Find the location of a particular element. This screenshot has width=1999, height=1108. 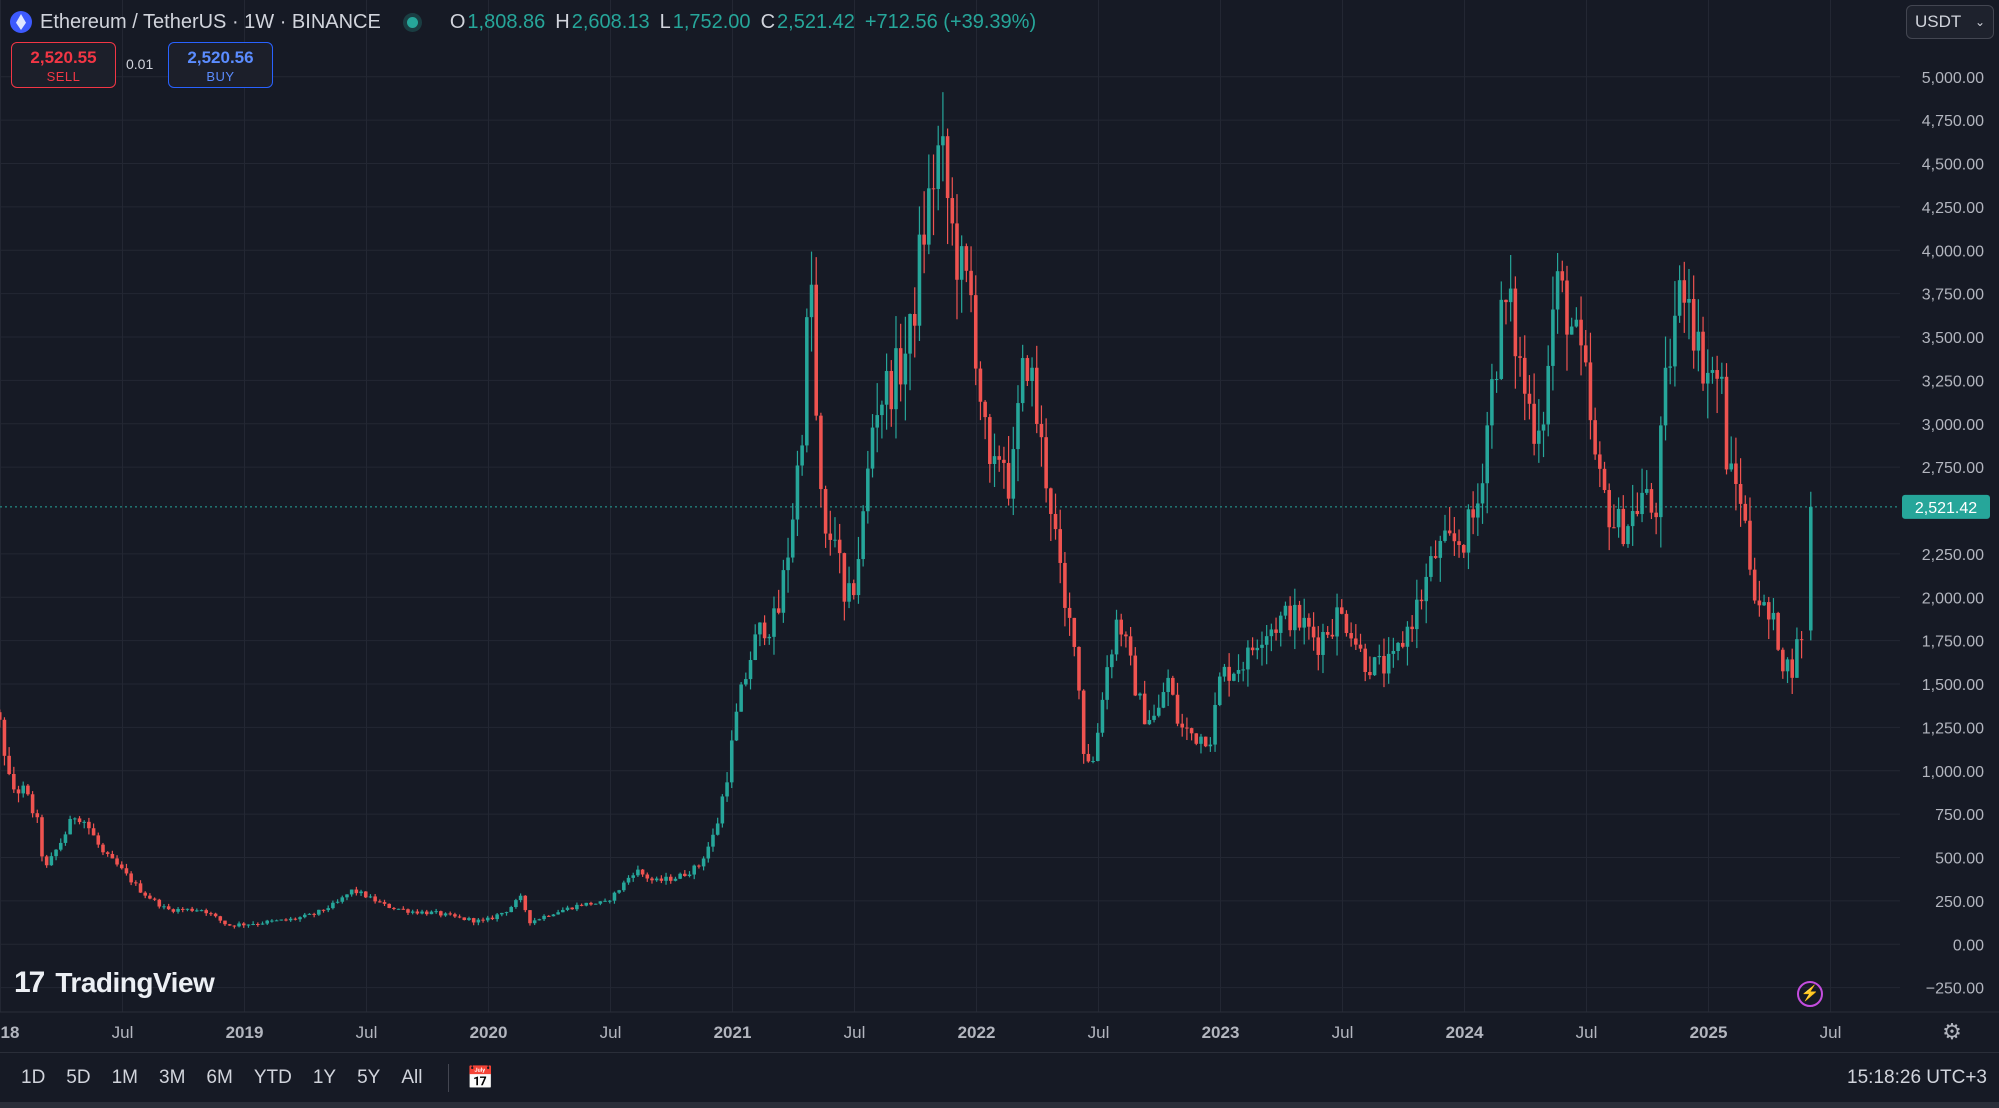

gear-icon: ⚙ is located at coordinates (1952, 1031).